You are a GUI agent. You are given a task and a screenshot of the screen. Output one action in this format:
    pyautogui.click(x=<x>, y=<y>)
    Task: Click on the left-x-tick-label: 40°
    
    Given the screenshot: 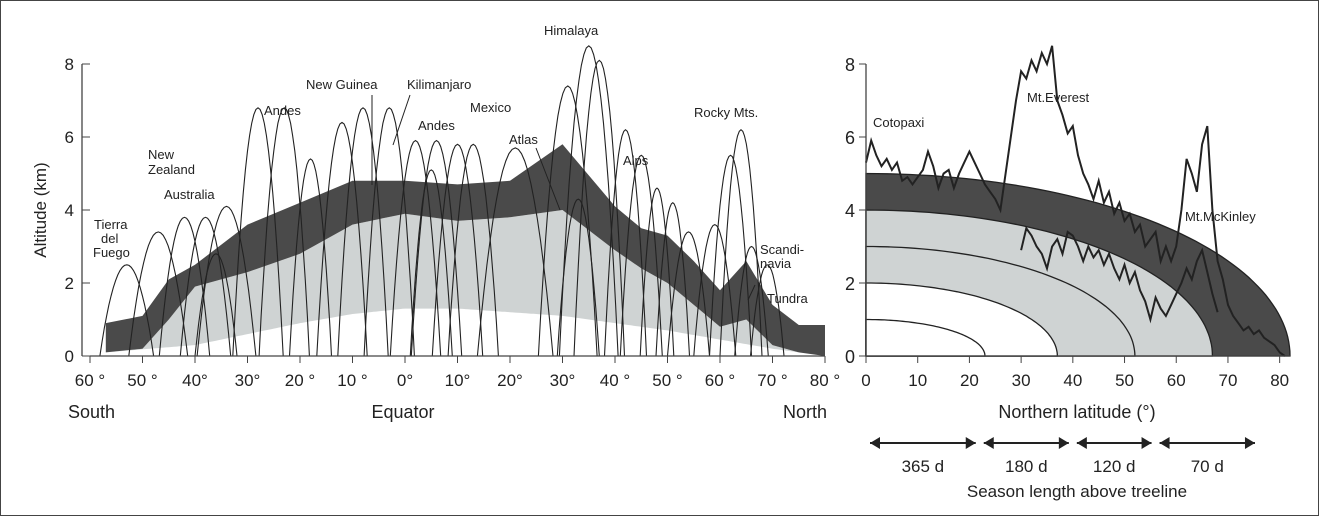 What is the action you would take?
    pyautogui.click(x=195, y=380)
    